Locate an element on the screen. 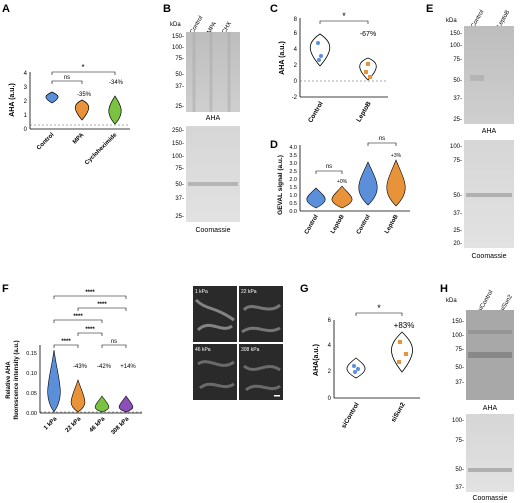 The height and width of the screenshot is (503, 520). panel-d-xlabel: LeptoB is located at coordinates (338, 223).